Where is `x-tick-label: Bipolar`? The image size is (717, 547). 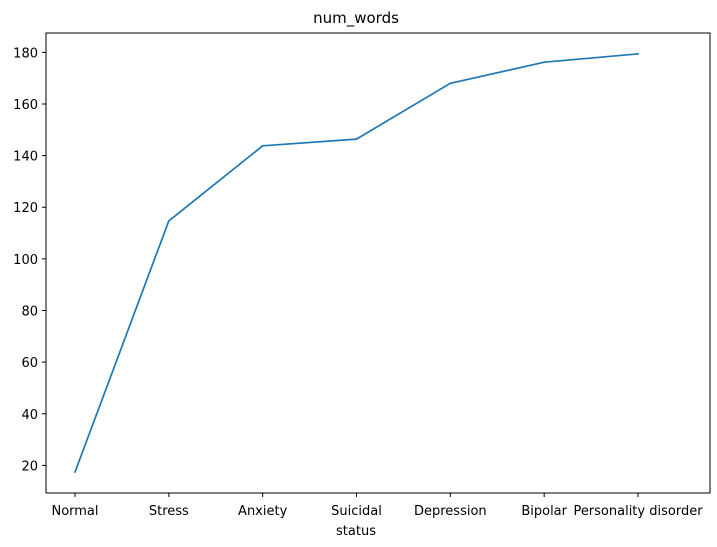 x-tick-label: Bipolar is located at coordinates (544, 511).